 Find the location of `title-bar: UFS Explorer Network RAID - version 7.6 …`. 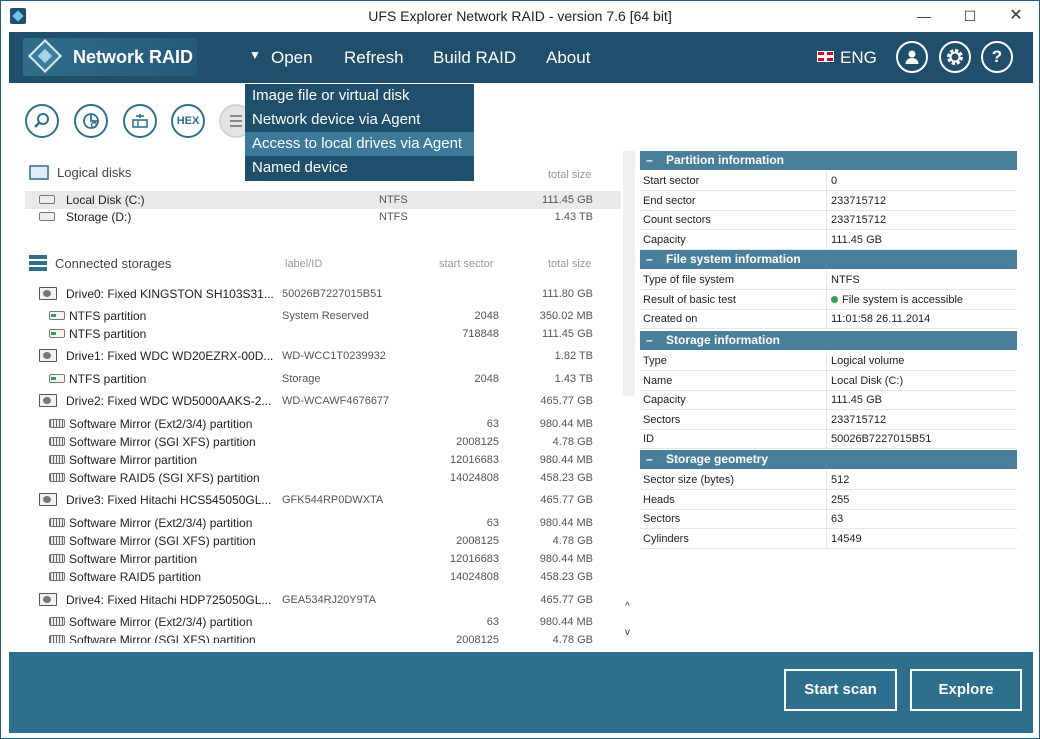

title-bar: UFS Explorer Network RAID - version 7.6 … is located at coordinates (520, 16).